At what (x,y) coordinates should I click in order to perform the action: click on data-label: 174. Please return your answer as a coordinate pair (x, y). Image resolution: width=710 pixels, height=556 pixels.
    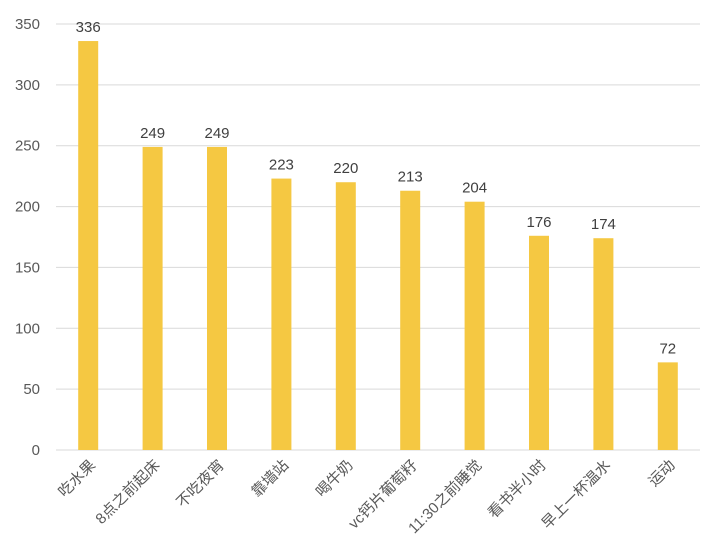
    Looking at the image, I should click on (603, 224).